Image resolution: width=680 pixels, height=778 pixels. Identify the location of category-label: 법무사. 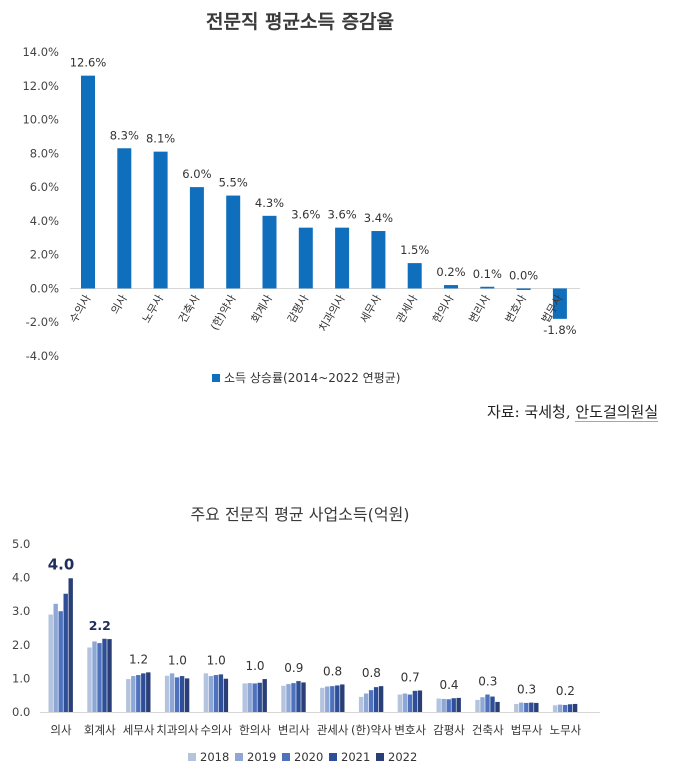
(527, 730).